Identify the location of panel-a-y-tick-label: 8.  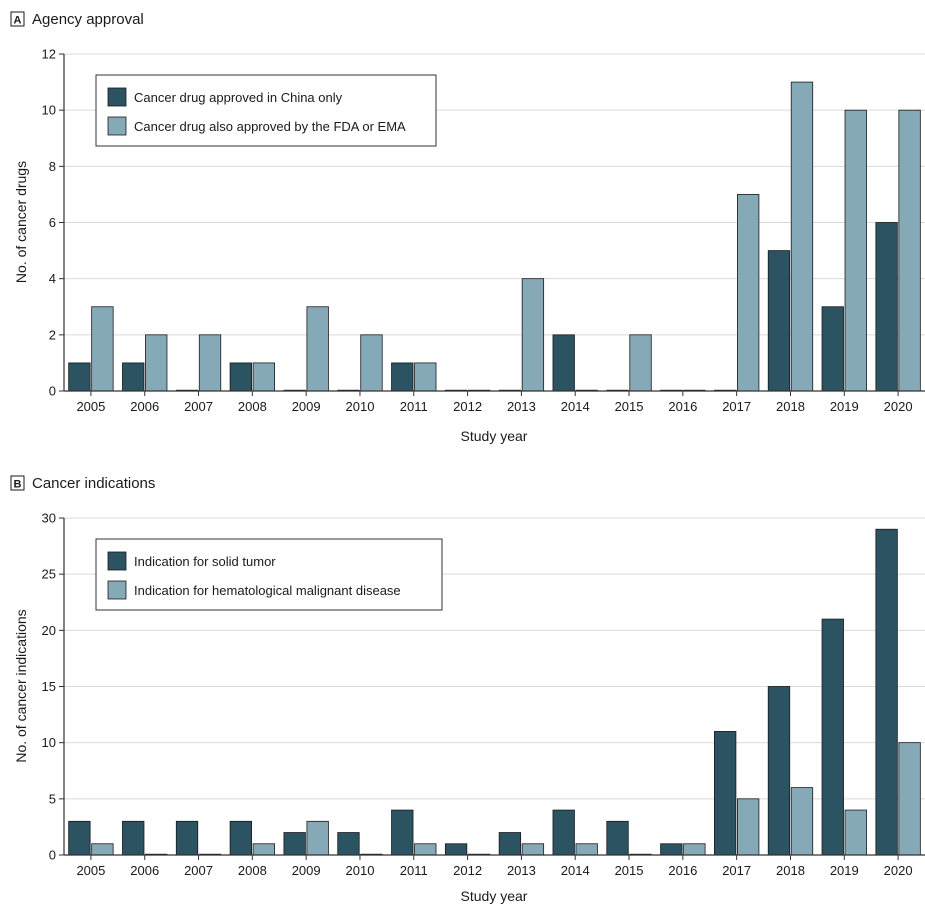
(52, 166).